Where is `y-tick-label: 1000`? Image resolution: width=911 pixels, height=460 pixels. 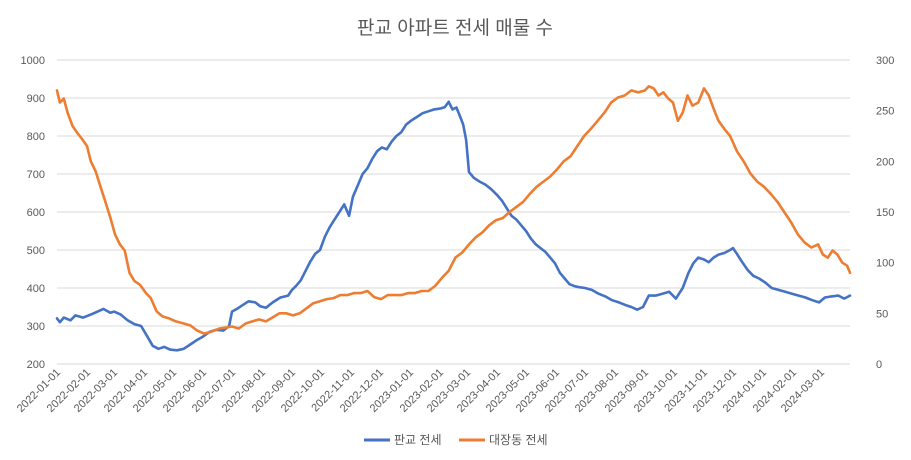
y-tick-label: 1000 is located at coordinates (33, 61).